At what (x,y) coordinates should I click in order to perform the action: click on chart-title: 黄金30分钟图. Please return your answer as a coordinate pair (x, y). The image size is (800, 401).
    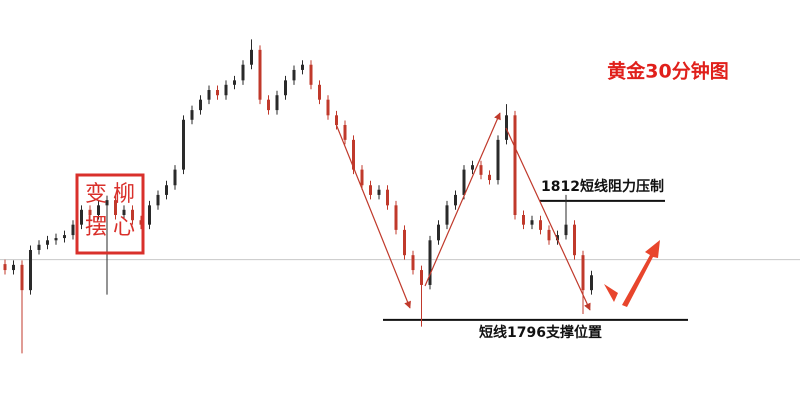
    Looking at the image, I should click on (667, 71).